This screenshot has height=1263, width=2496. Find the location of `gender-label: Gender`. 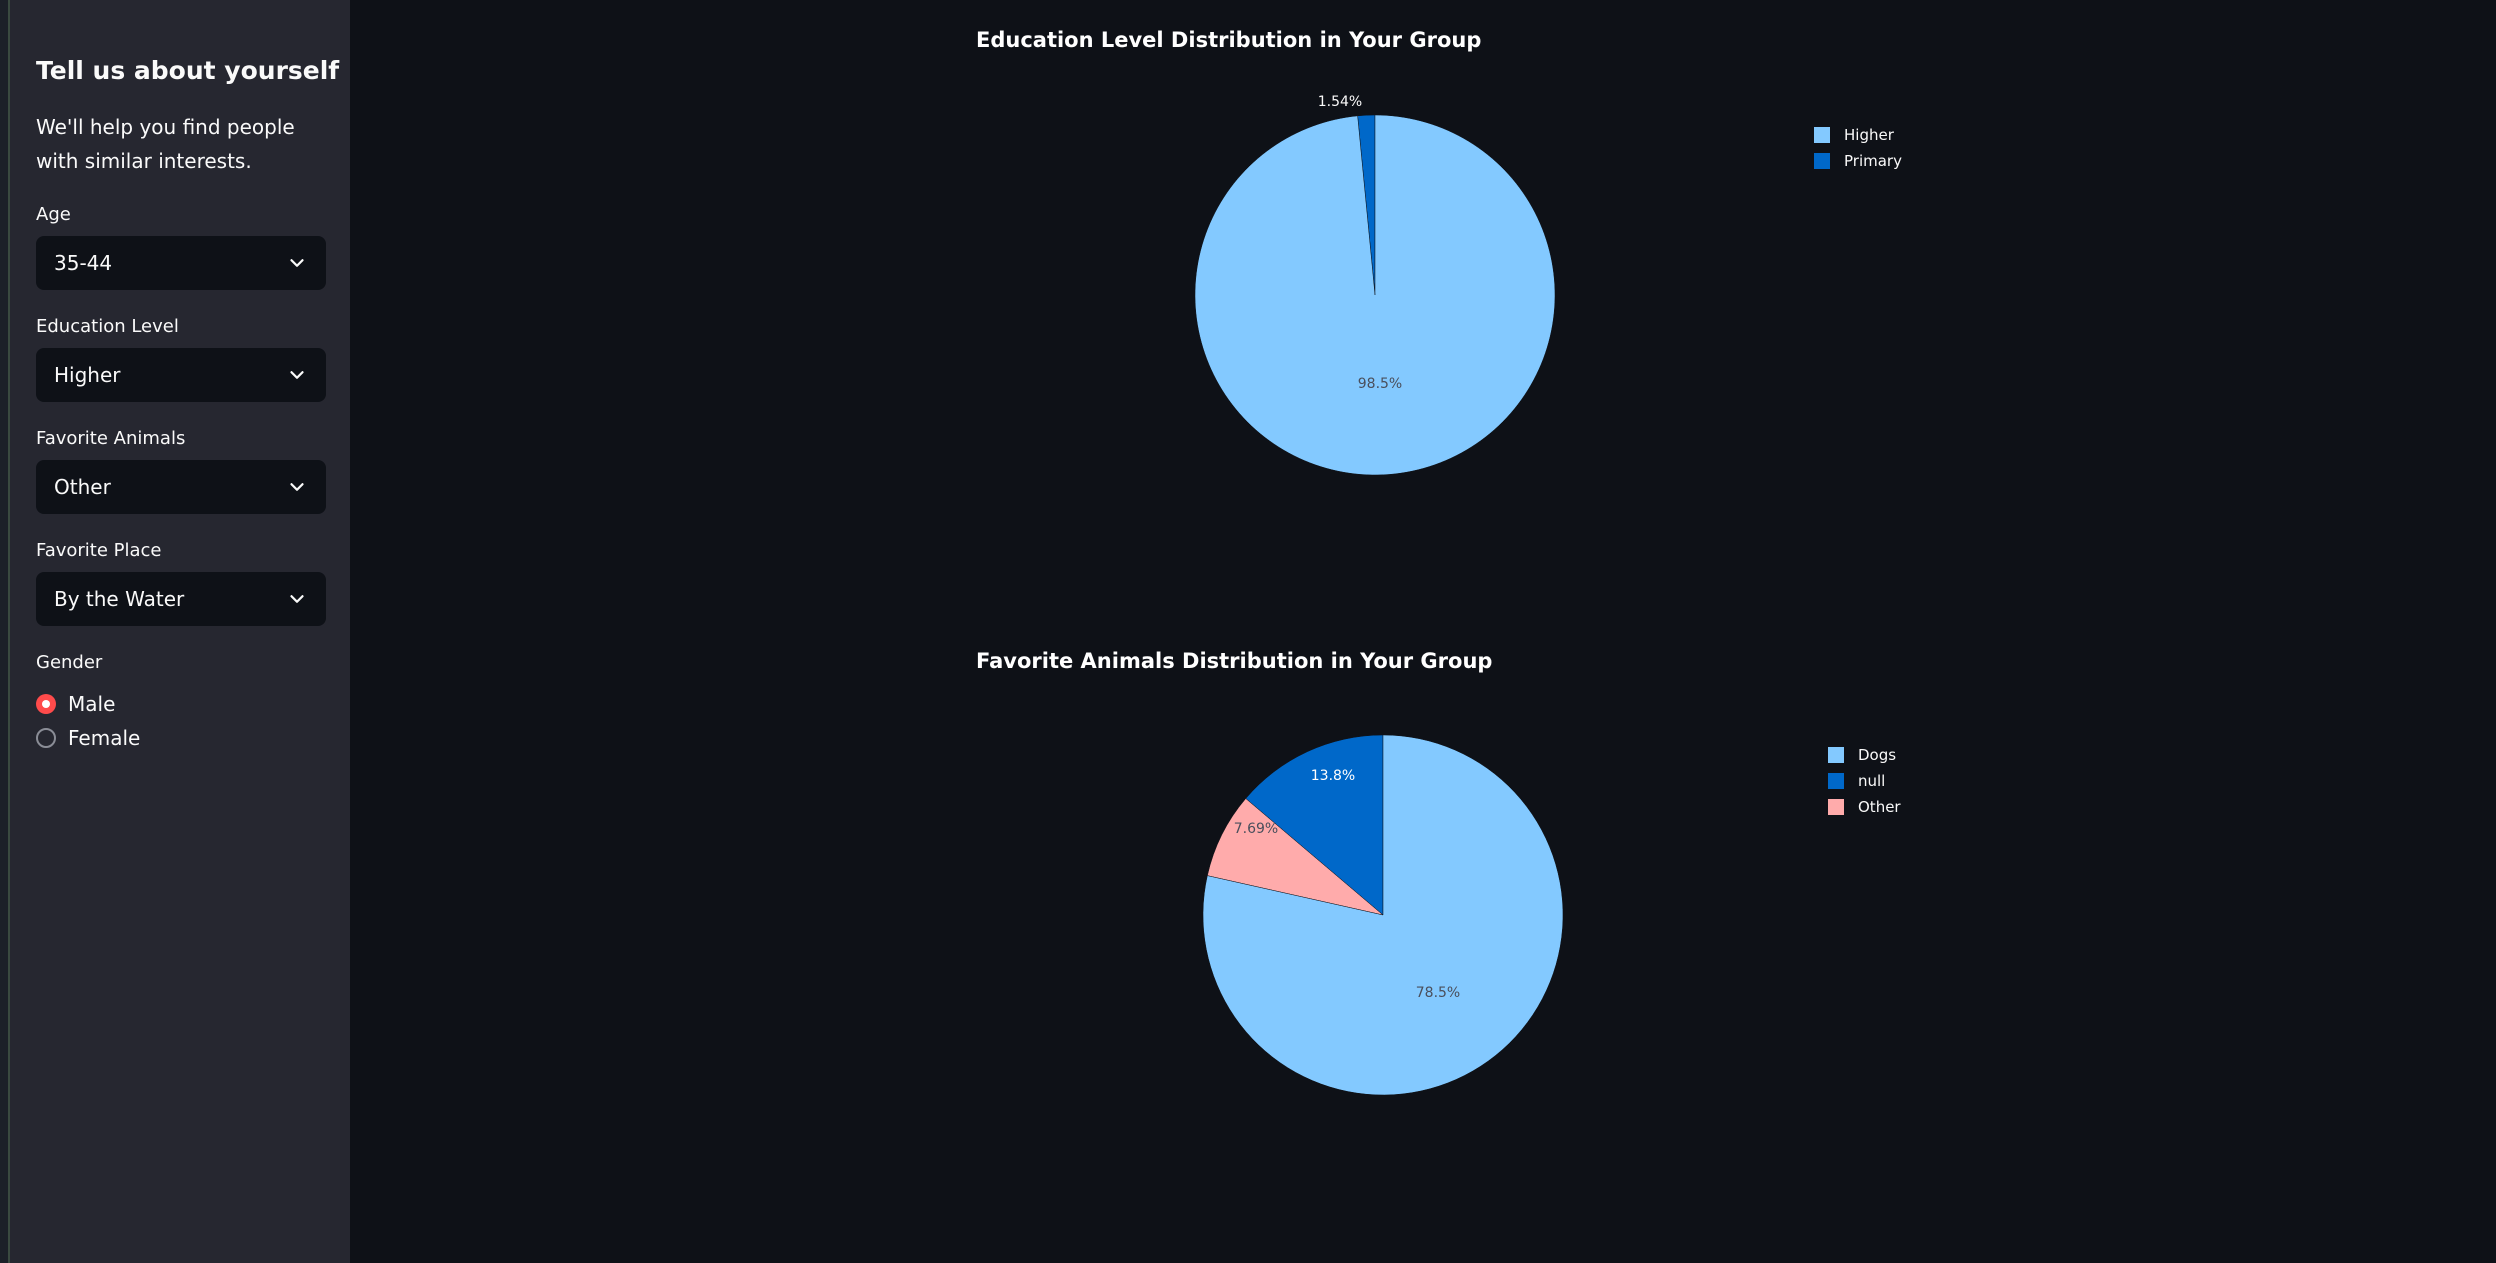

gender-label: Gender is located at coordinates (69, 662).